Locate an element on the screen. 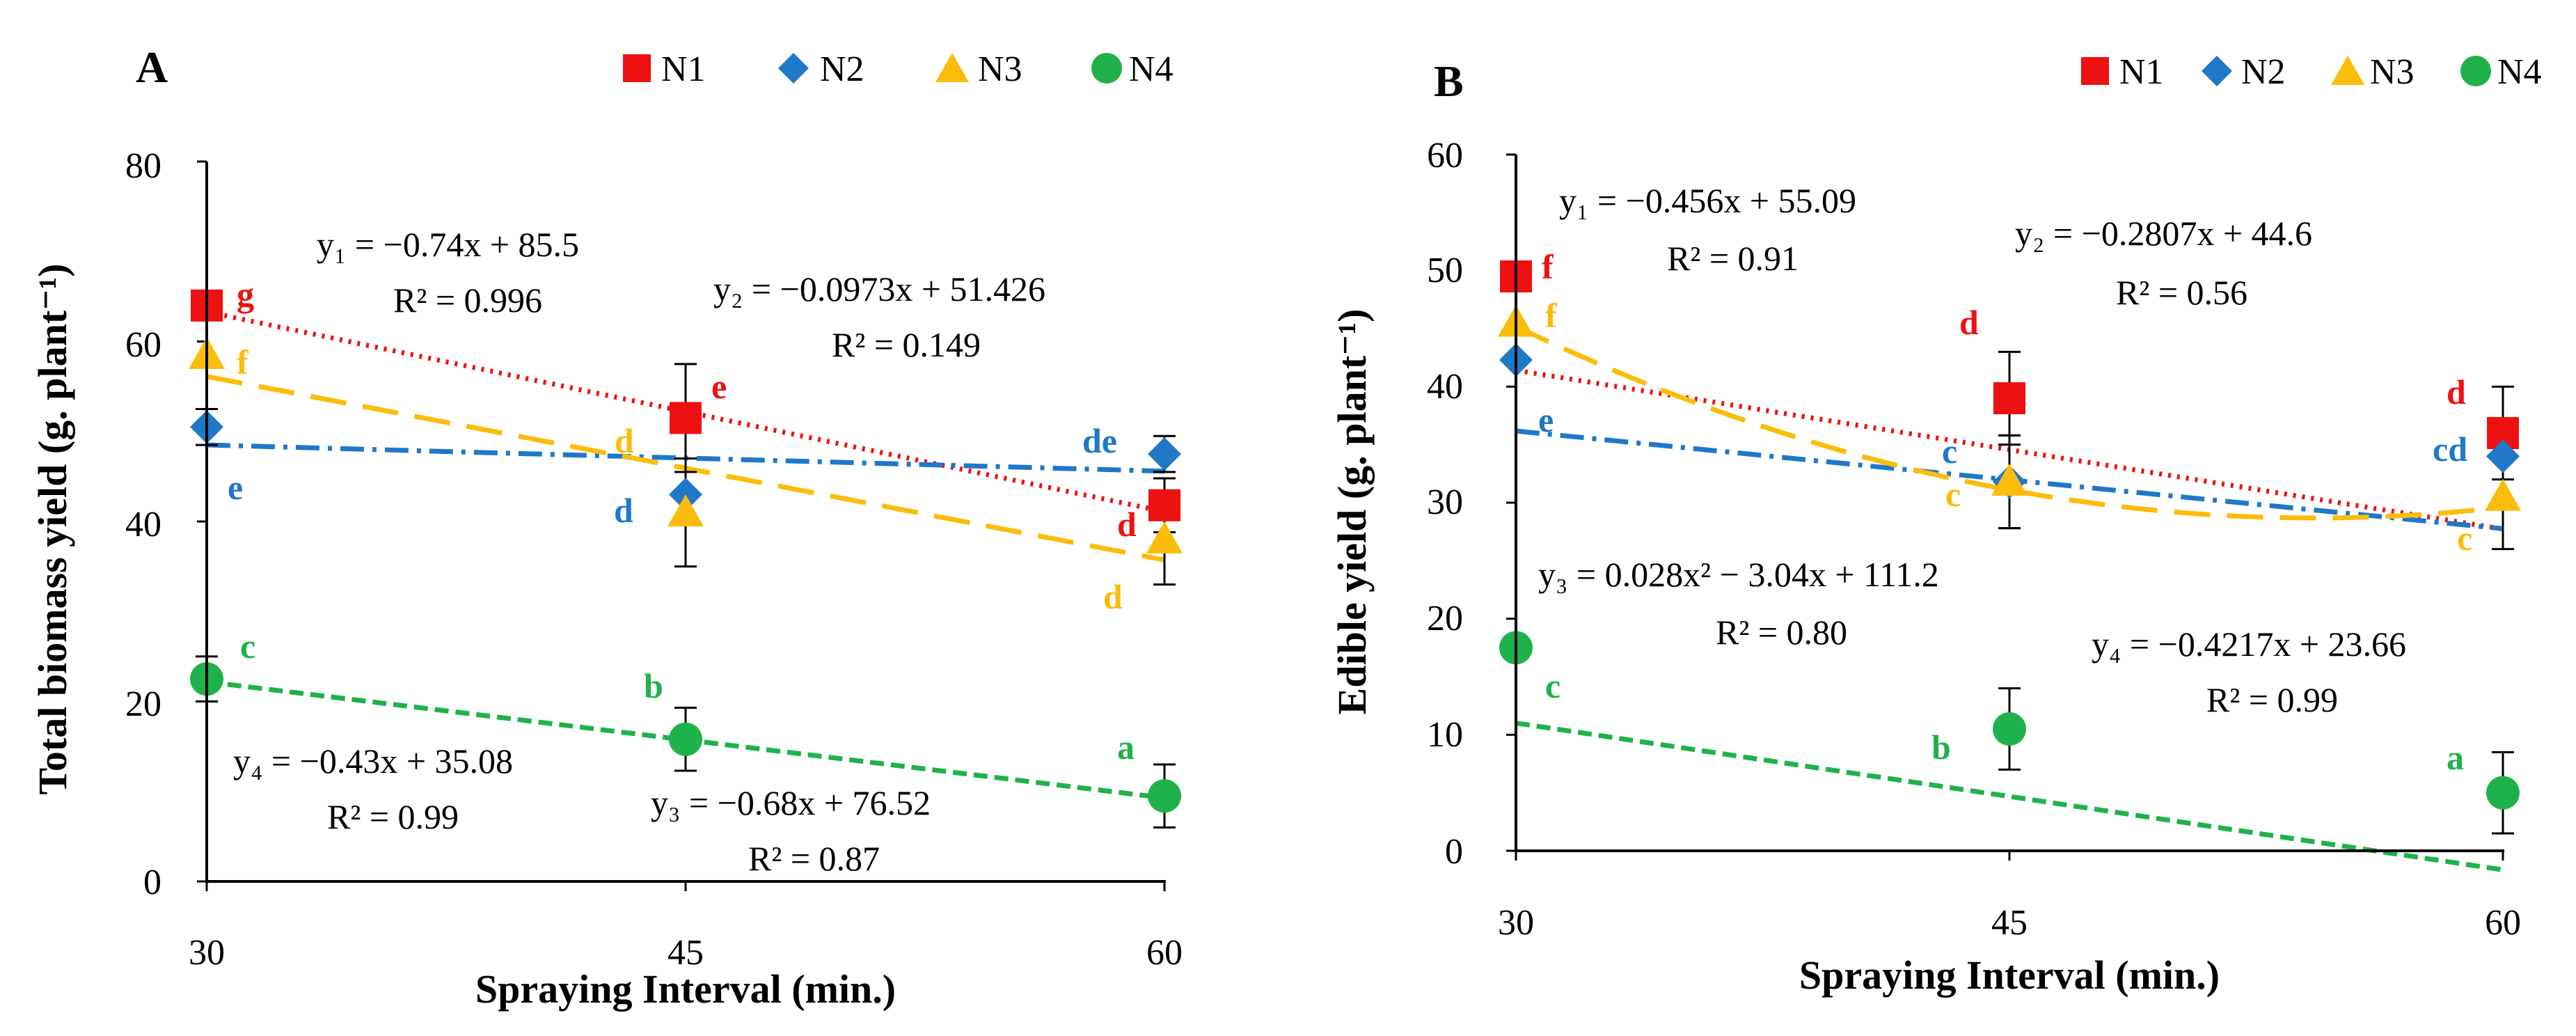 This screenshot has width=2576, height=1036. panel-b-letter-n3-60: c is located at coordinates (2464, 538).